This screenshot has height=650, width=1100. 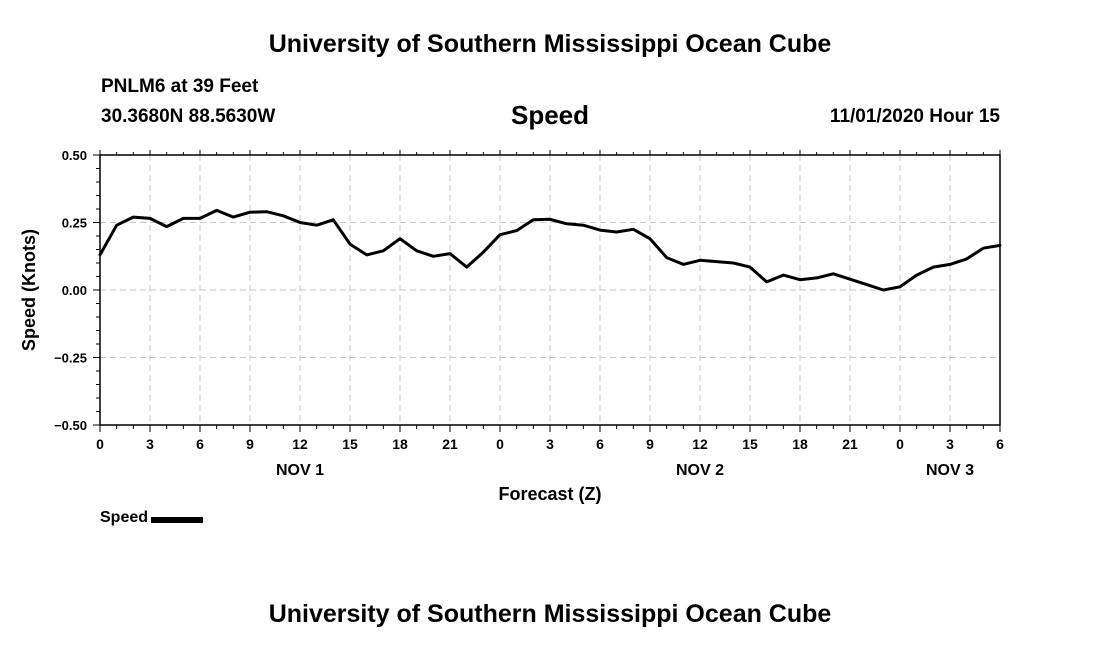 I want to click on chart-title: Speed, so click(x=550, y=115).